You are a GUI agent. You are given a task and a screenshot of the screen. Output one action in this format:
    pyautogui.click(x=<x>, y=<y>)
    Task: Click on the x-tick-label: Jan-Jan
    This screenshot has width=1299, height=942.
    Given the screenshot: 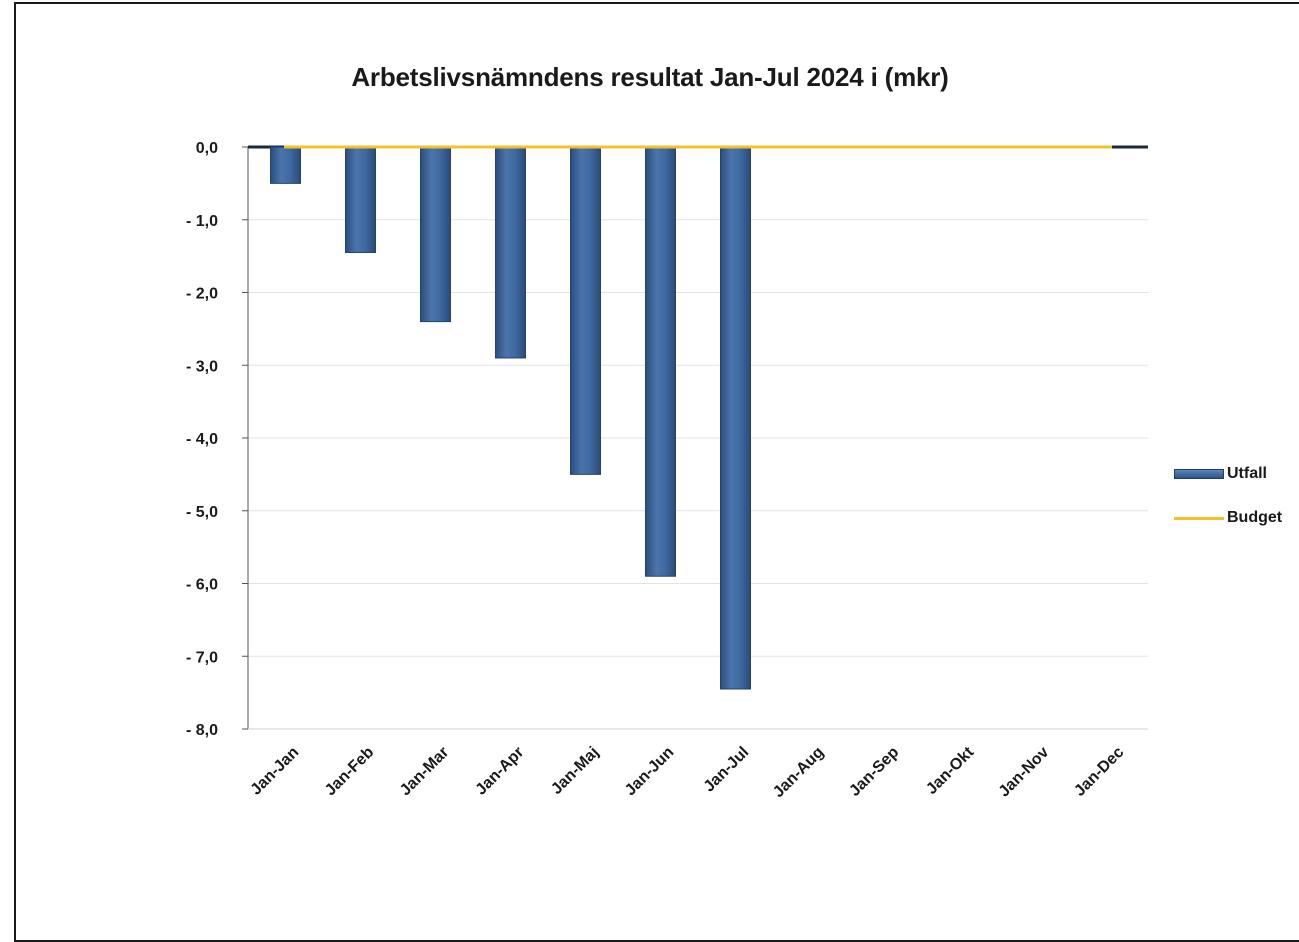 What is the action you would take?
    pyautogui.click(x=275, y=771)
    